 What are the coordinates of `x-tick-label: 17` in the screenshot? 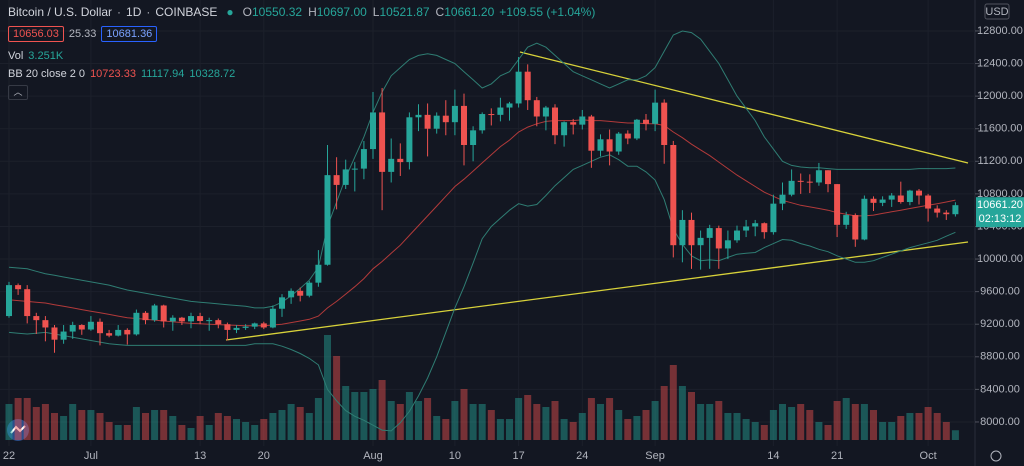 It's located at (518, 456).